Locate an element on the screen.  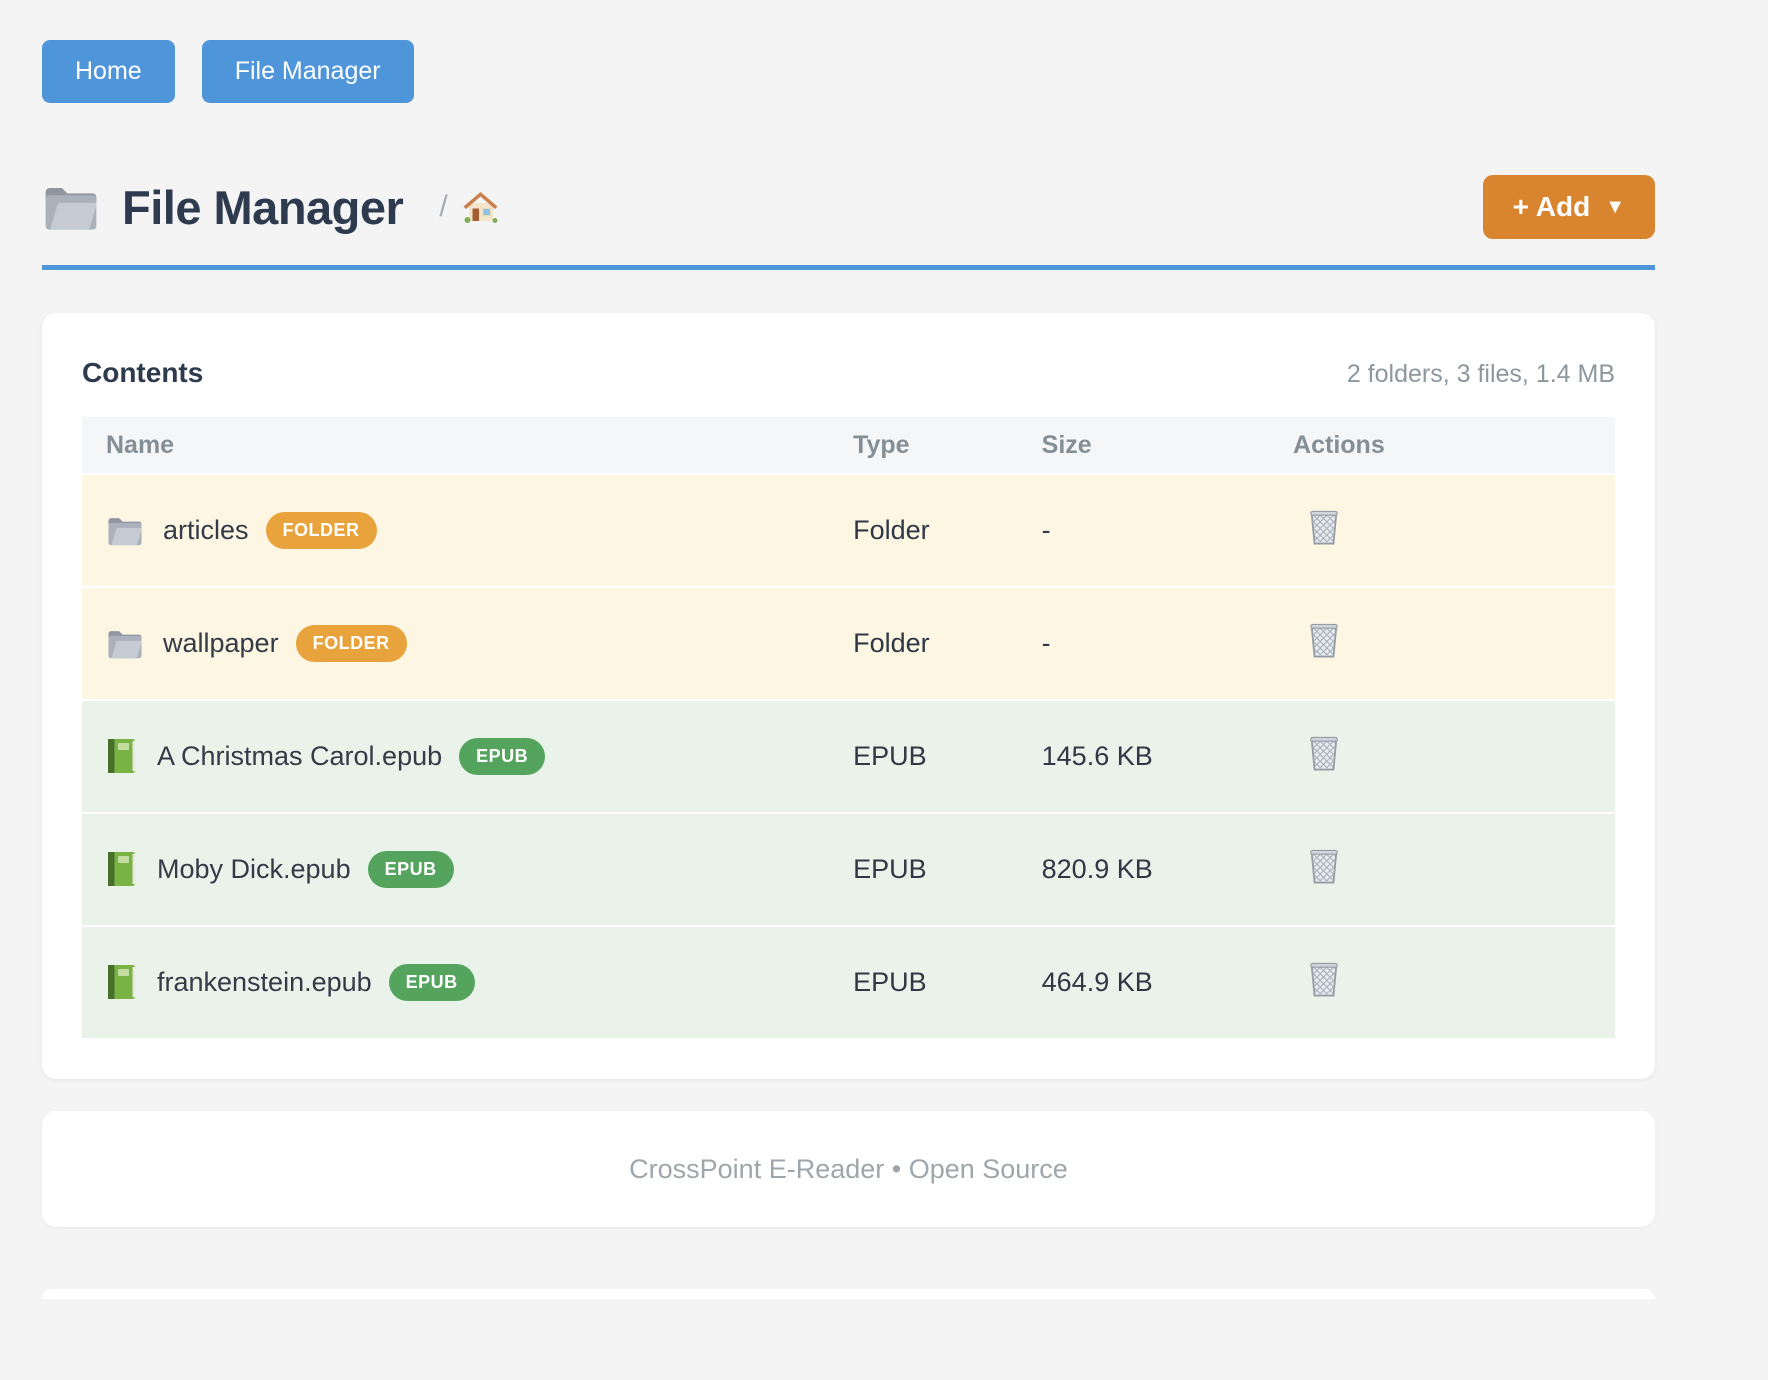
table-header-row: Name Type Size Actions is located at coordinates (848, 445).